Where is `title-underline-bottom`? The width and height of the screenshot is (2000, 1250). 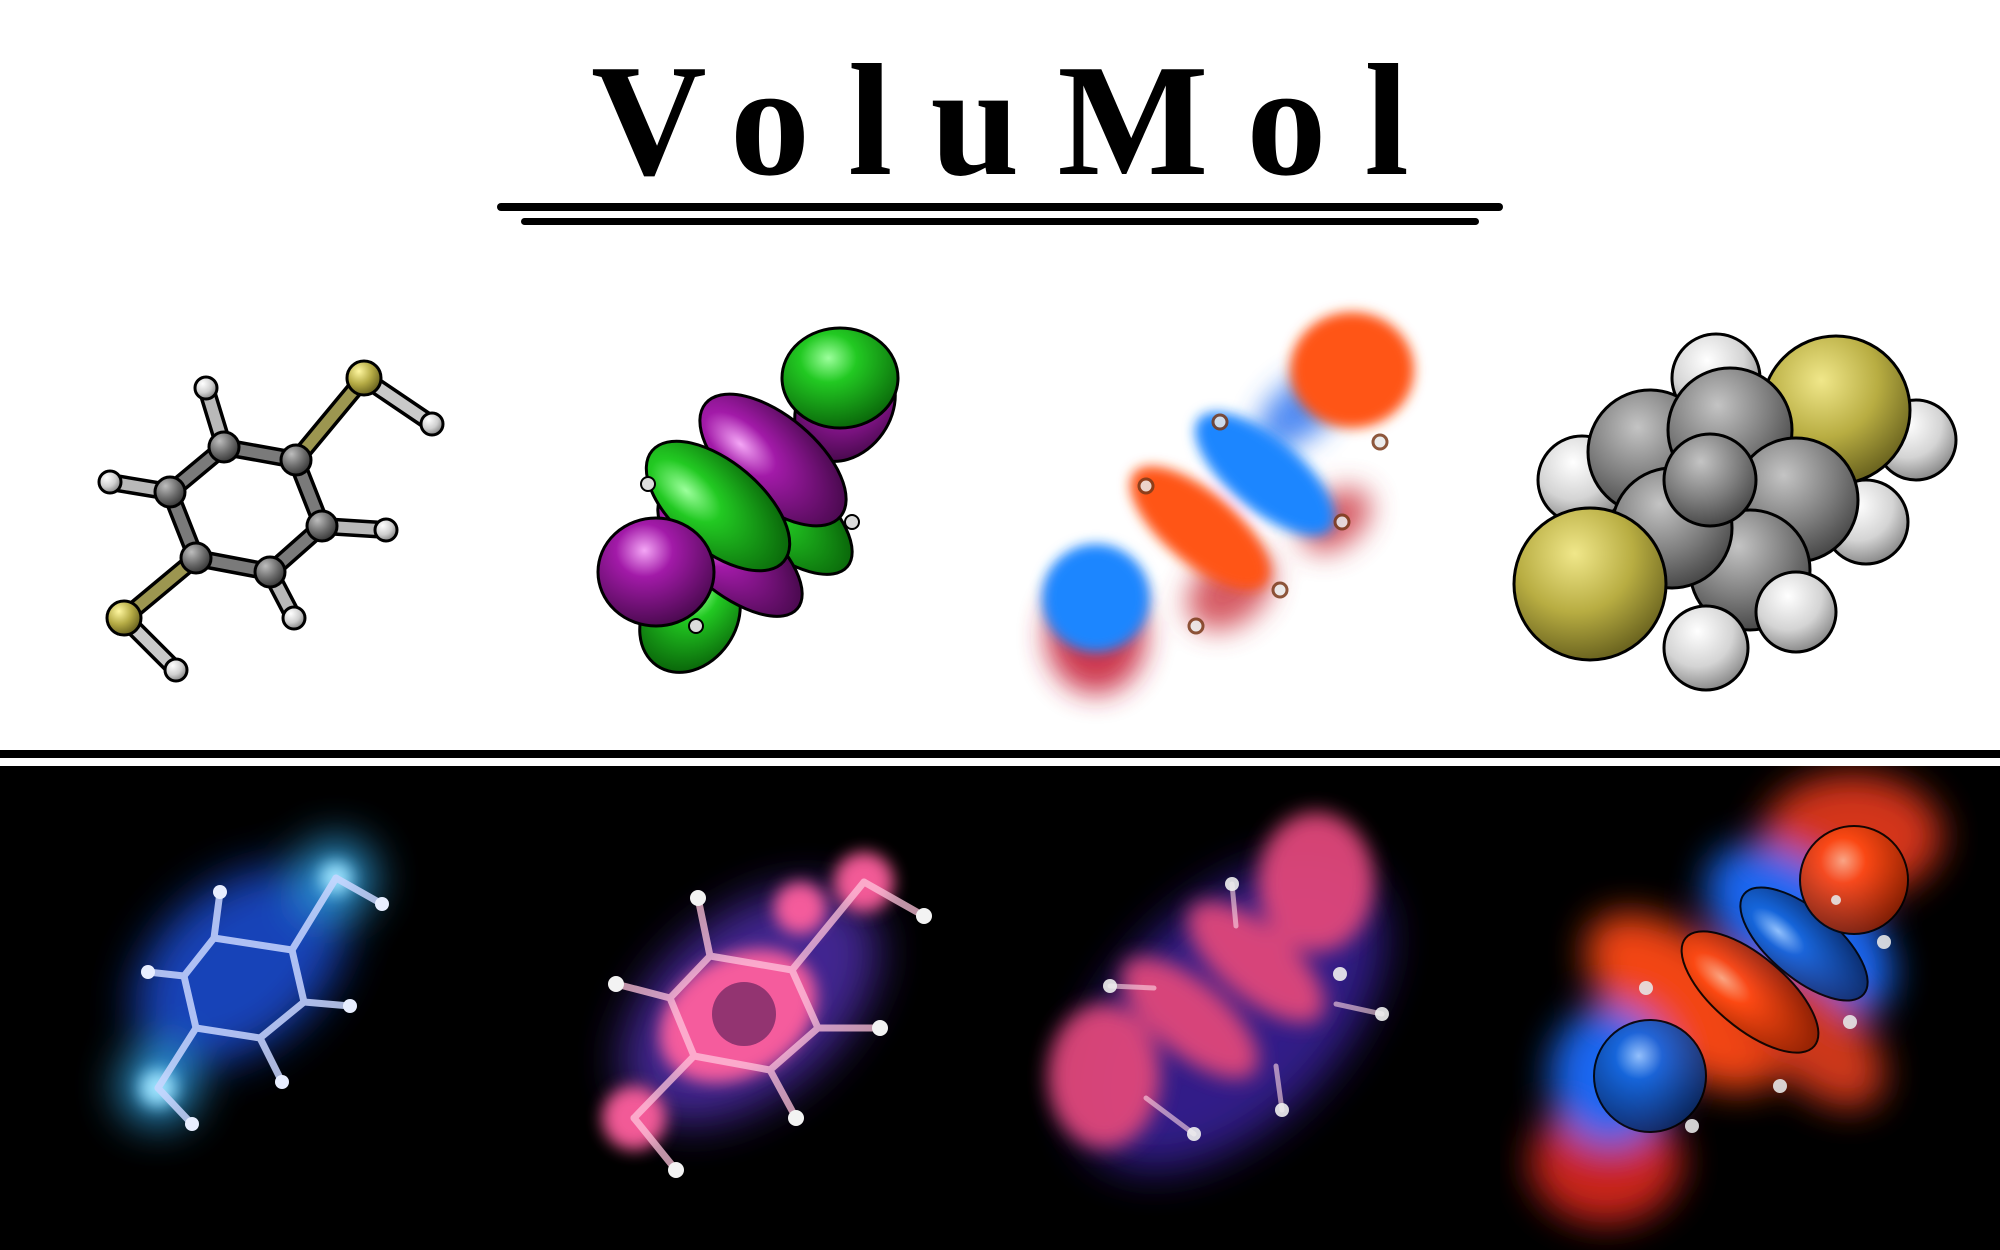
title-underline-bottom is located at coordinates (1000, 221).